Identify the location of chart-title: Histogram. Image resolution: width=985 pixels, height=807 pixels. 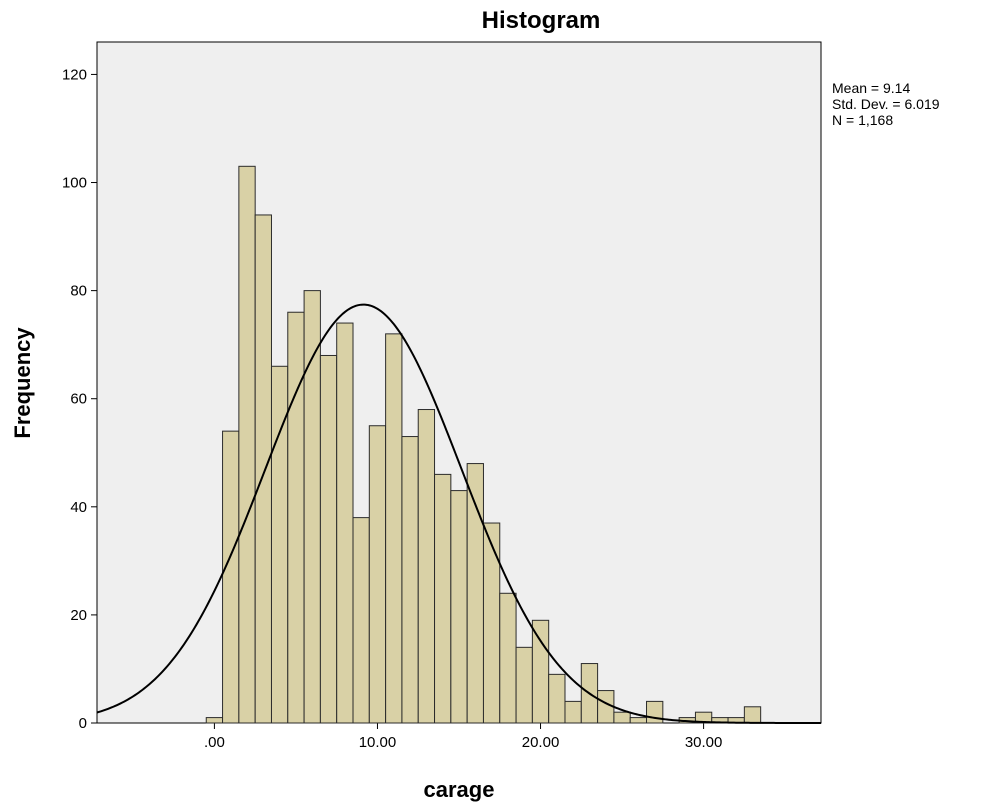
(541, 20).